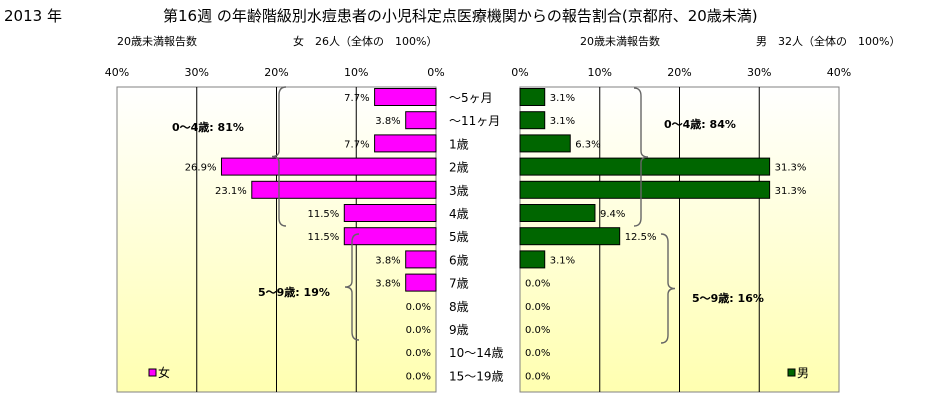 The image size is (944, 417). I want to click on left-total: 女 26人（全体の 100%）, so click(365, 41).